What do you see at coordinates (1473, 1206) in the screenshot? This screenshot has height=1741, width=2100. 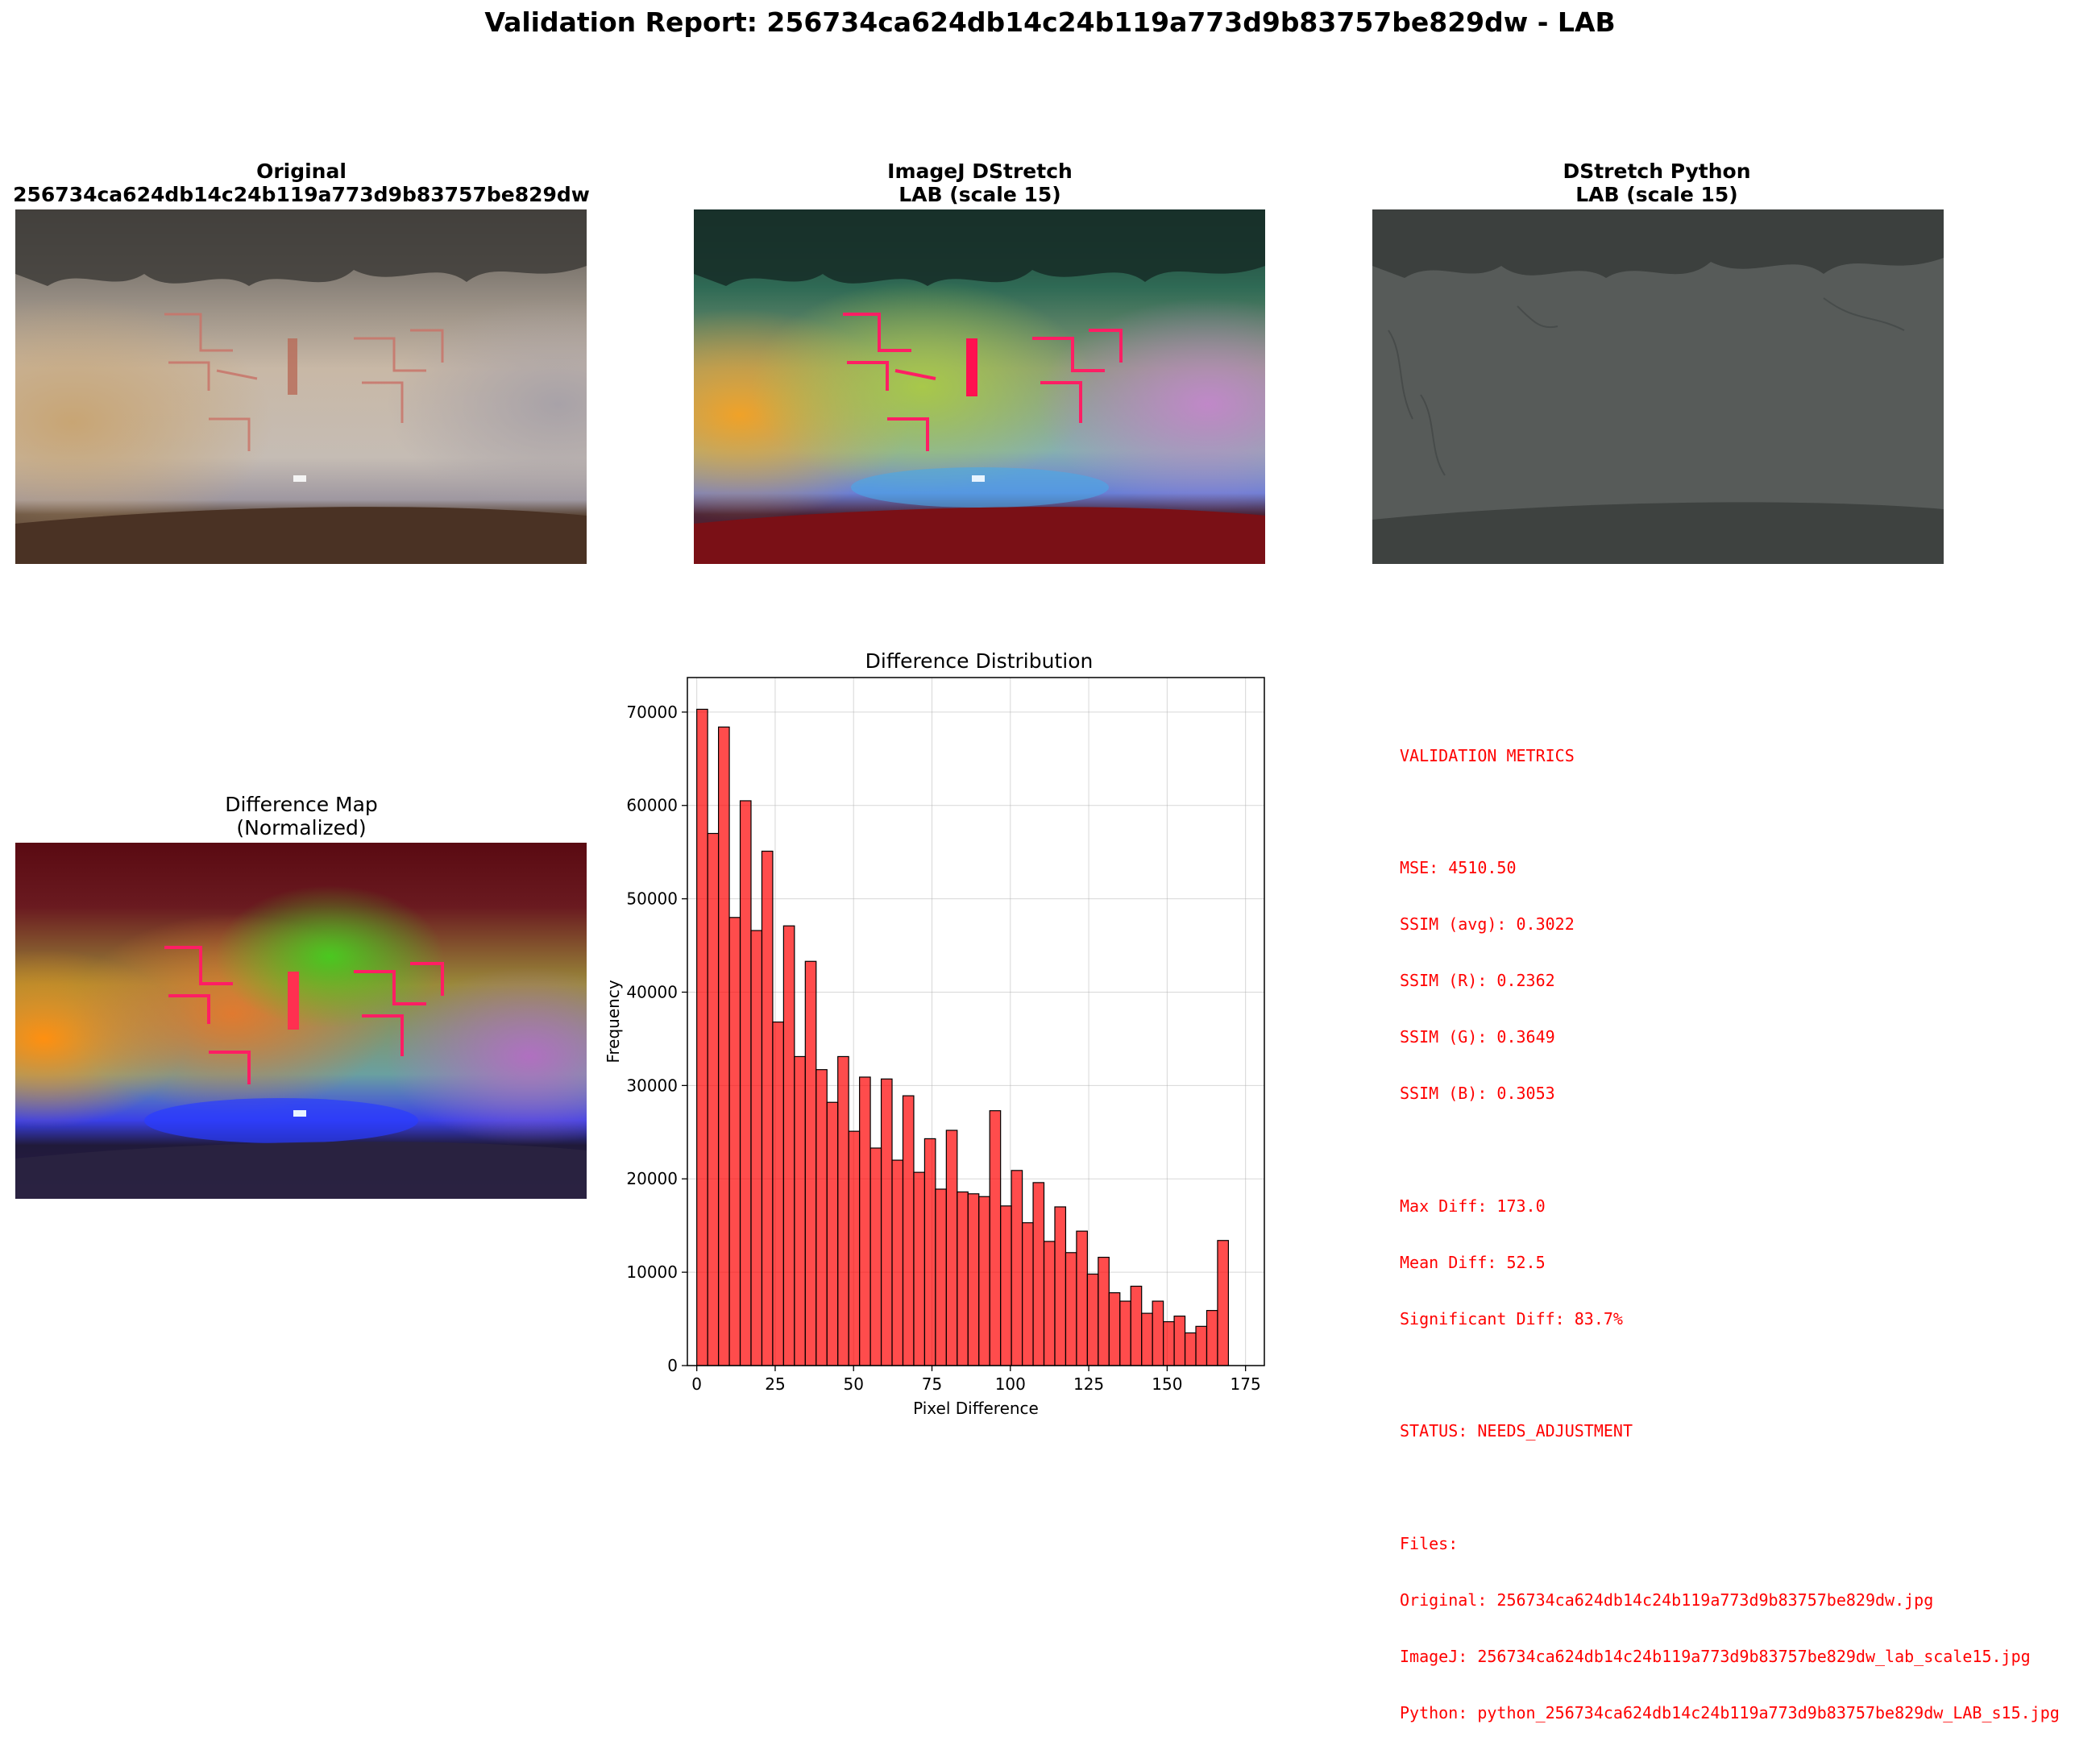 I see `metric-max-diff: Max Diff: 173.0` at bounding box center [1473, 1206].